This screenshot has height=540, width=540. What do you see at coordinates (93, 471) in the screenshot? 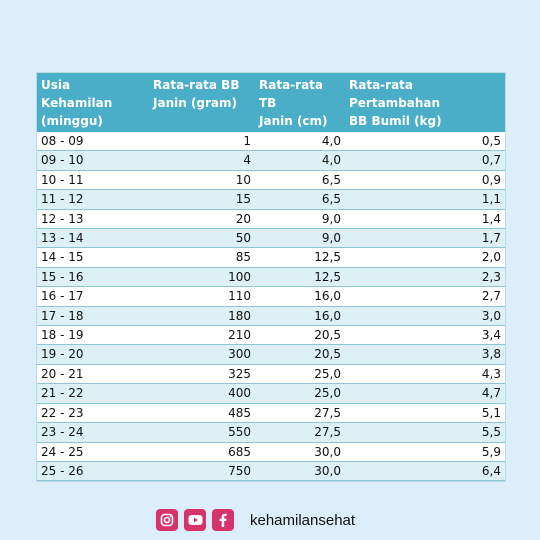
I see `cell-gestational-age: 25 - 26` at bounding box center [93, 471].